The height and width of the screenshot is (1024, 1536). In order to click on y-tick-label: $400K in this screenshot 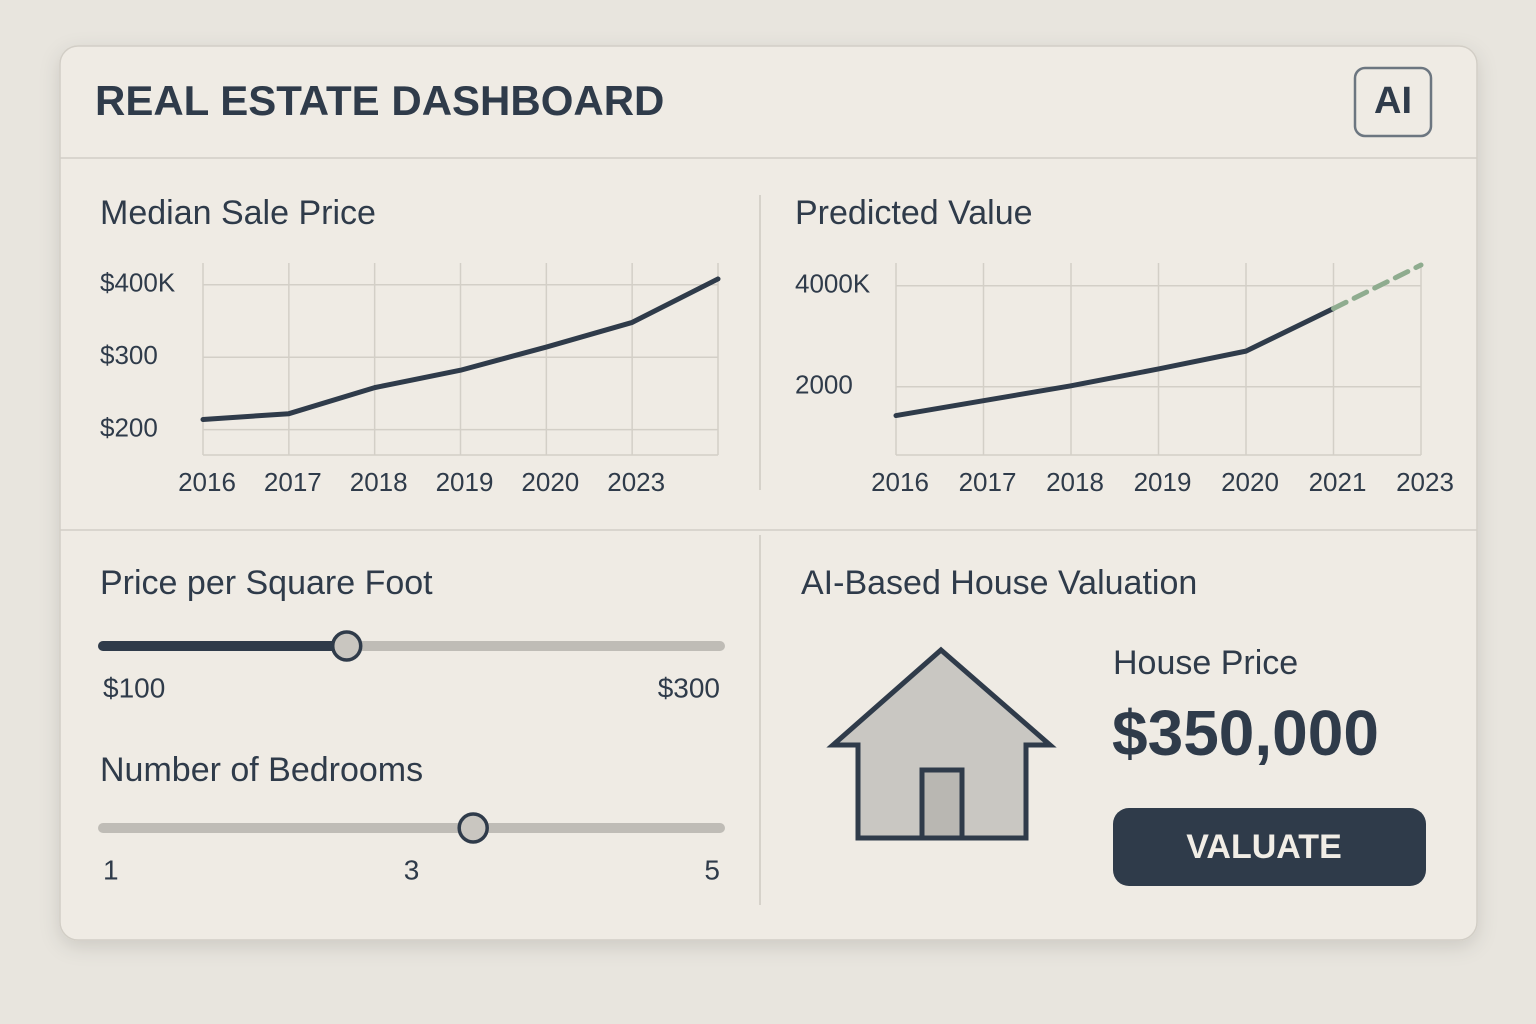, I will do `click(138, 283)`.